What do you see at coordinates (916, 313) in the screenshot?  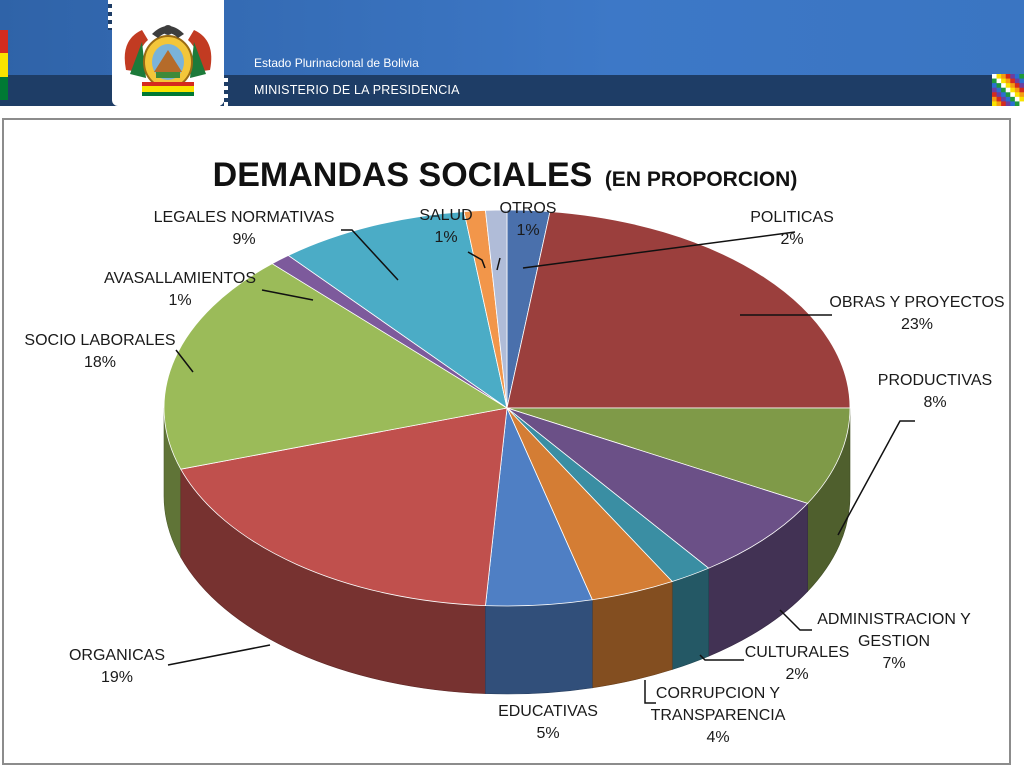 I see `slice-label-obras-y-proyectos: OBRAS Y PROYECTOS 23%` at bounding box center [916, 313].